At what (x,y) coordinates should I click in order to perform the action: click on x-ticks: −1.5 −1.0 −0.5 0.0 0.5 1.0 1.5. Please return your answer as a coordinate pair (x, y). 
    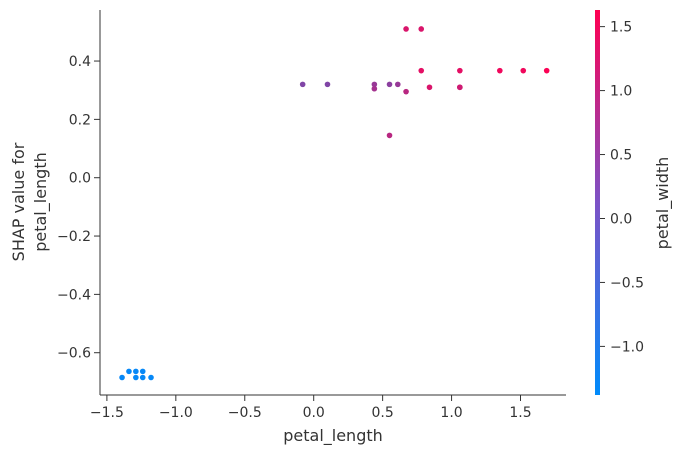
    Looking at the image, I should click on (311, 408).